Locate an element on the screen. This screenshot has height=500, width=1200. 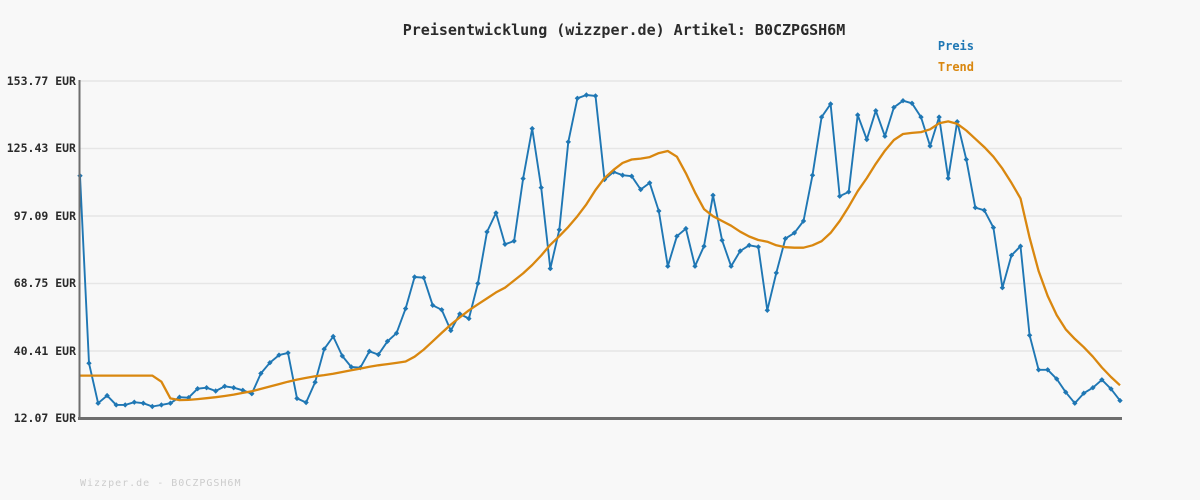
legend-trend-label: Trend is located at coordinates (955, 67).